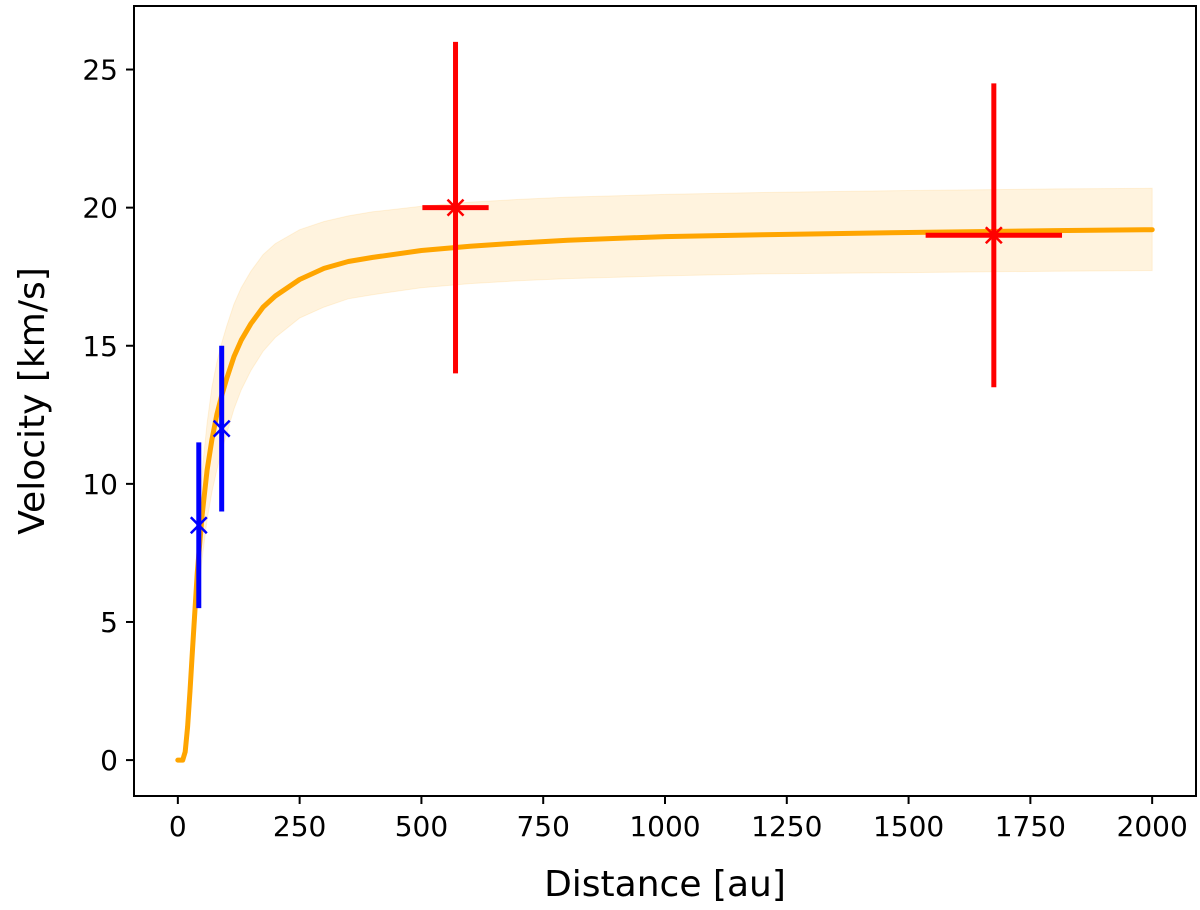  What do you see at coordinates (664, 826) in the screenshot?
I see `x-tick-label: 1000` at bounding box center [664, 826].